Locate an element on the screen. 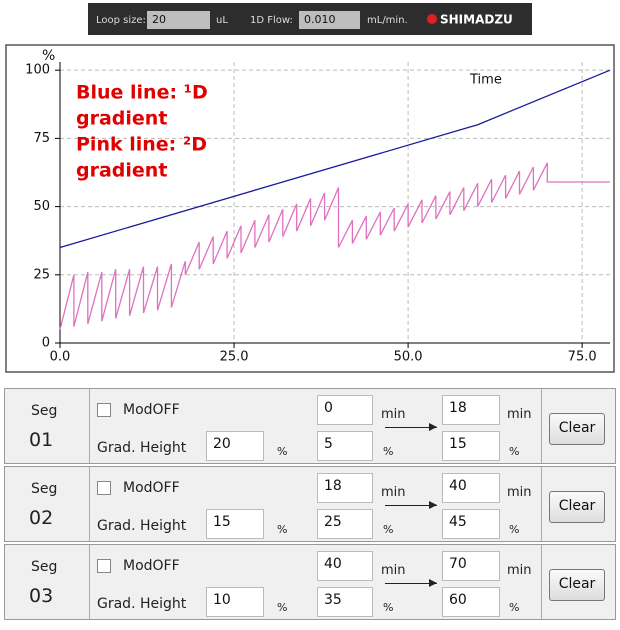  x-tick-label: 50.0 is located at coordinates (408, 357).